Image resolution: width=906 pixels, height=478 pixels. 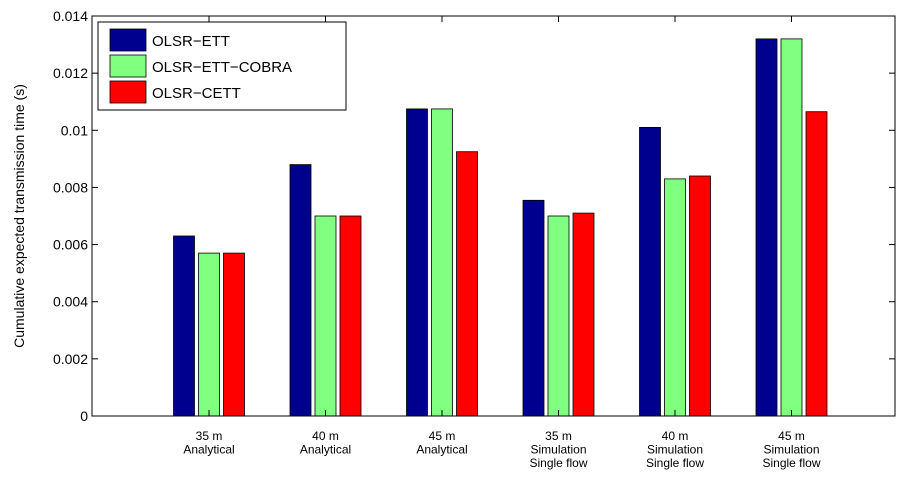 I want to click on legend-label-3: OLSR−CETT, so click(x=196, y=93).